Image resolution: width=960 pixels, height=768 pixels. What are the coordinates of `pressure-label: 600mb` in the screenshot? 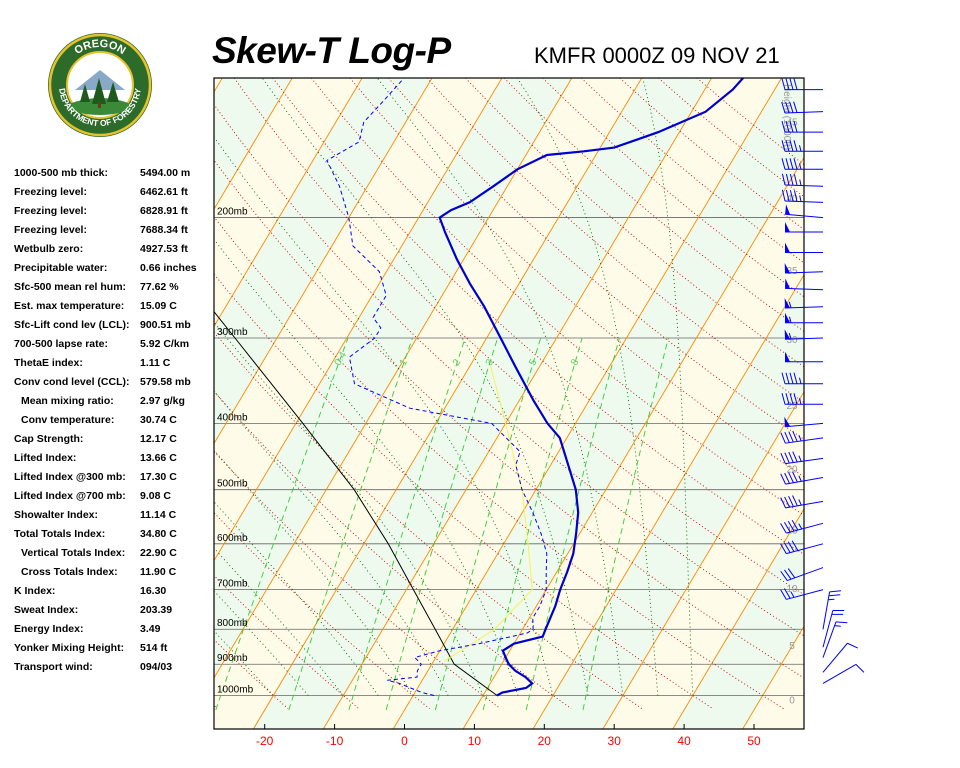 It's located at (232, 538).